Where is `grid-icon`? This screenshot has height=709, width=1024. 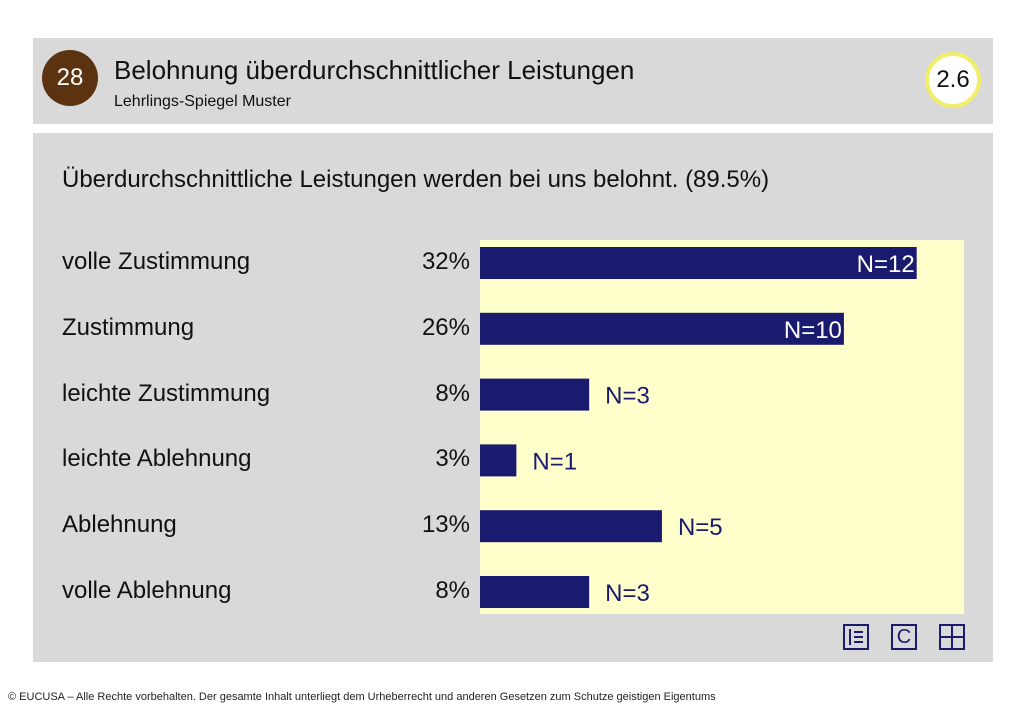
grid-icon is located at coordinates (952, 637).